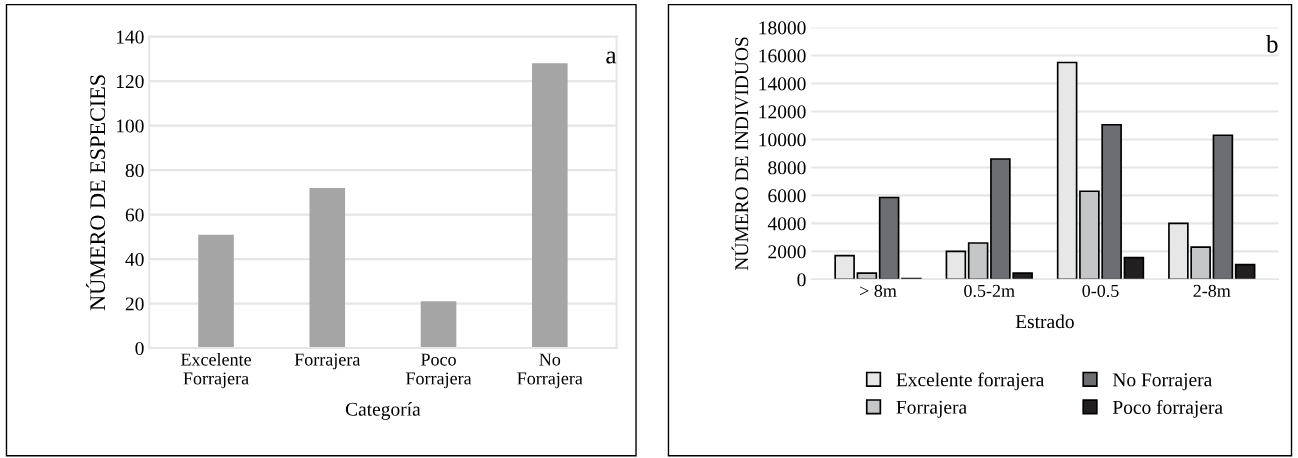 Image resolution: width=1298 pixels, height=458 pixels. Describe the element at coordinates (787, 168) in the screenshot. I see `y-tick-label: 8000` at that location.